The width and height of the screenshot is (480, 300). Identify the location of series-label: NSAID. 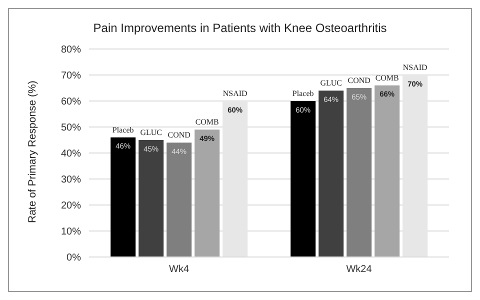
(235, 93).